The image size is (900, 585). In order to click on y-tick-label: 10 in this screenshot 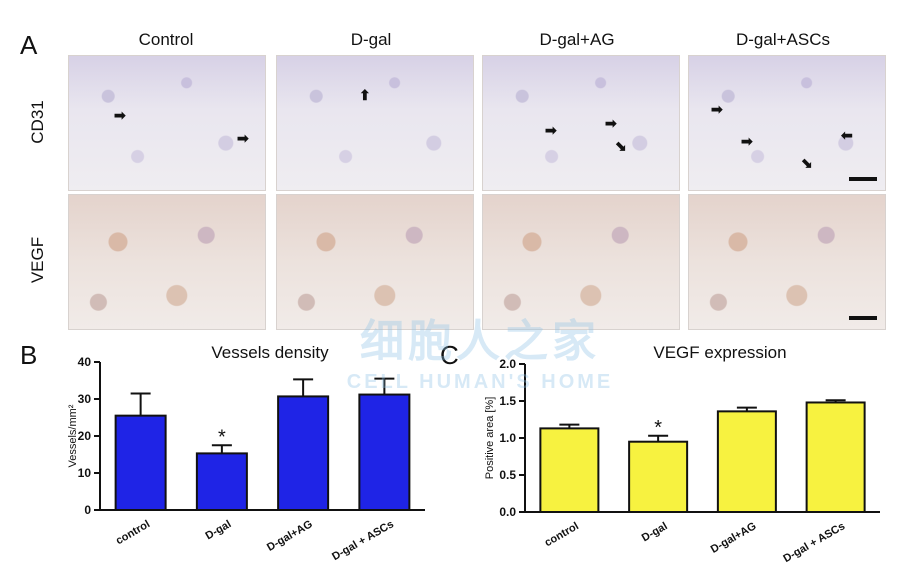, I will do `click(85, 473)`.